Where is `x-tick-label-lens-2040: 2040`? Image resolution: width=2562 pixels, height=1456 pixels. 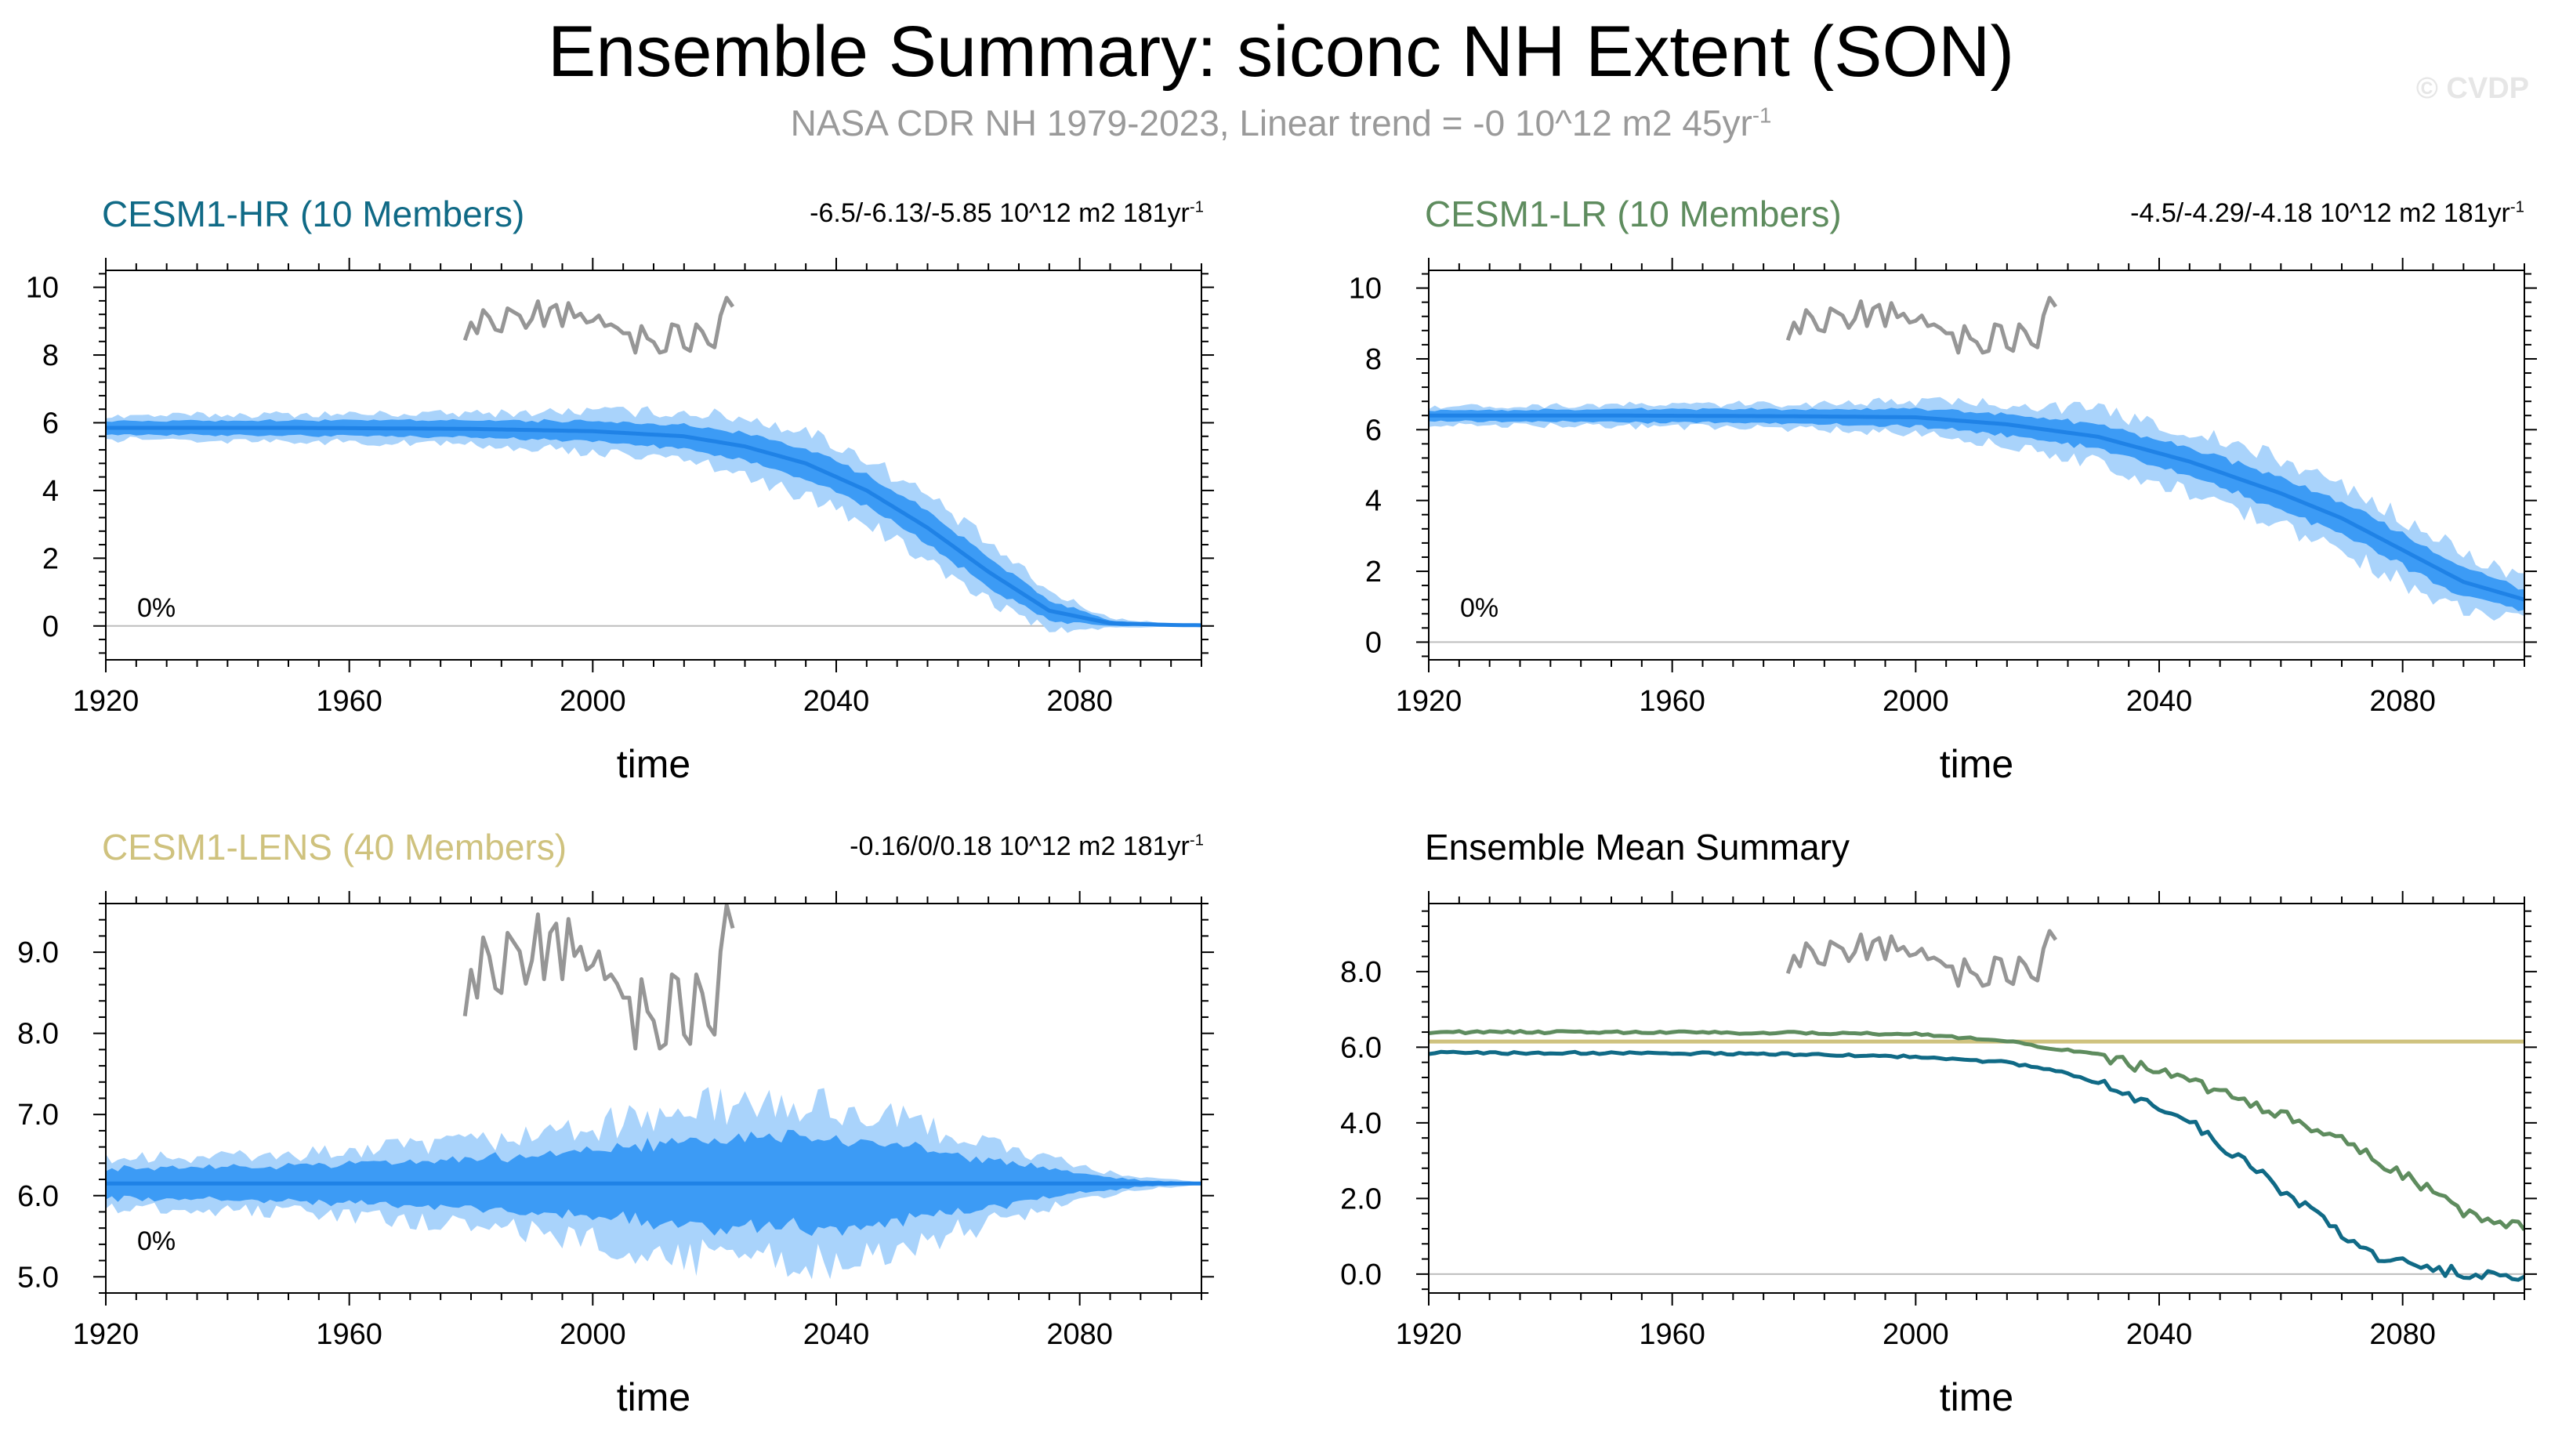
x-tick-label-lens-2040: 2040 is located at coordinates (836, 1334).